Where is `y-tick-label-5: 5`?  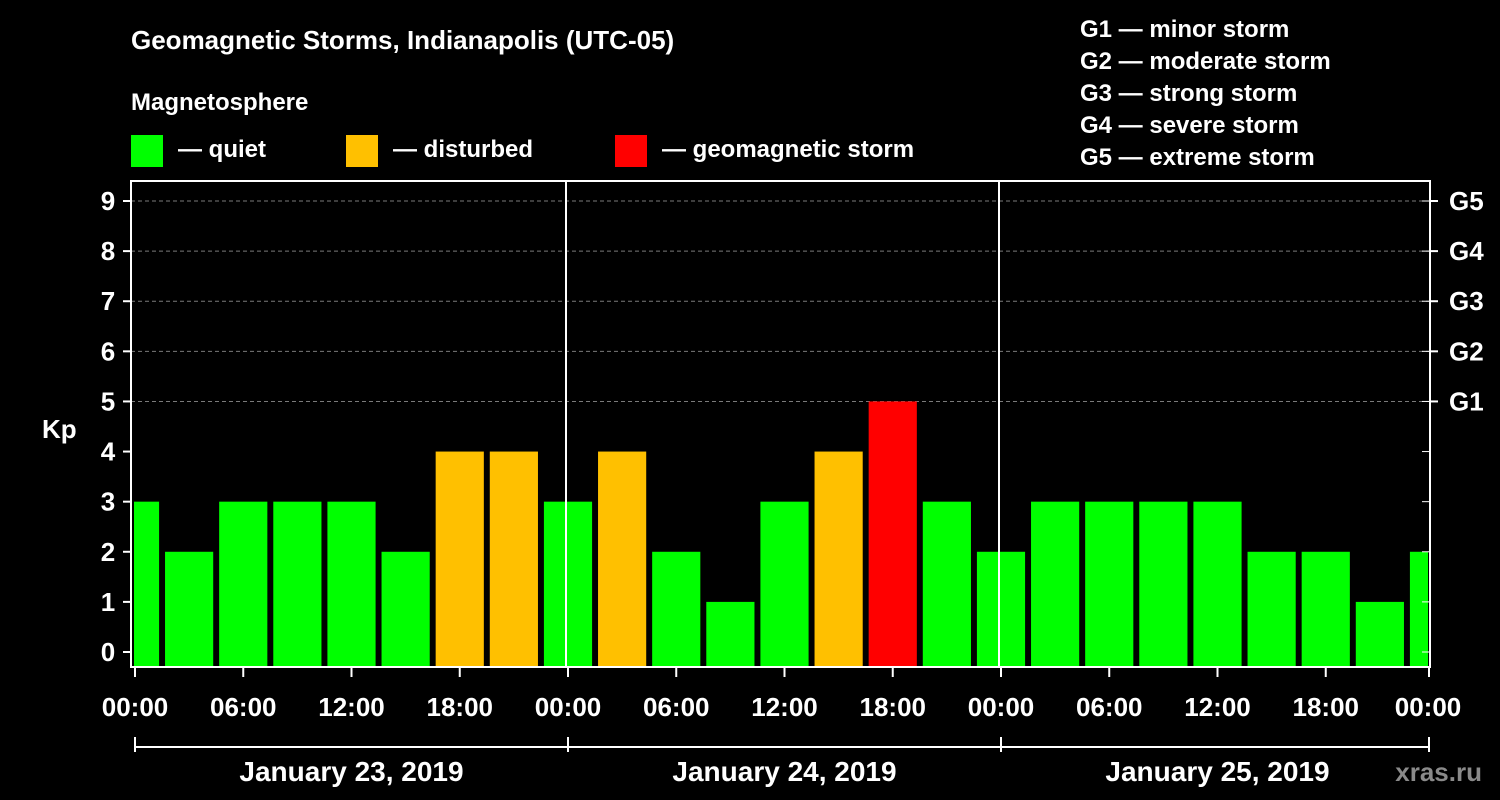
y-tick-label-5: 5 is located at coordinates (108, 401).